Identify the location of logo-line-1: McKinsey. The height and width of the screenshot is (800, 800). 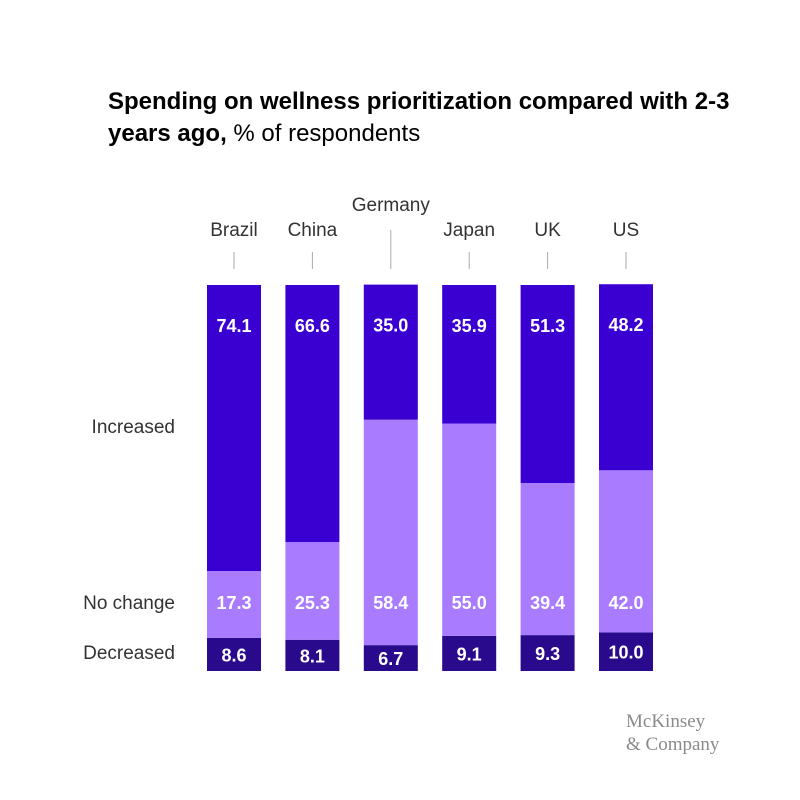
(666, 721).